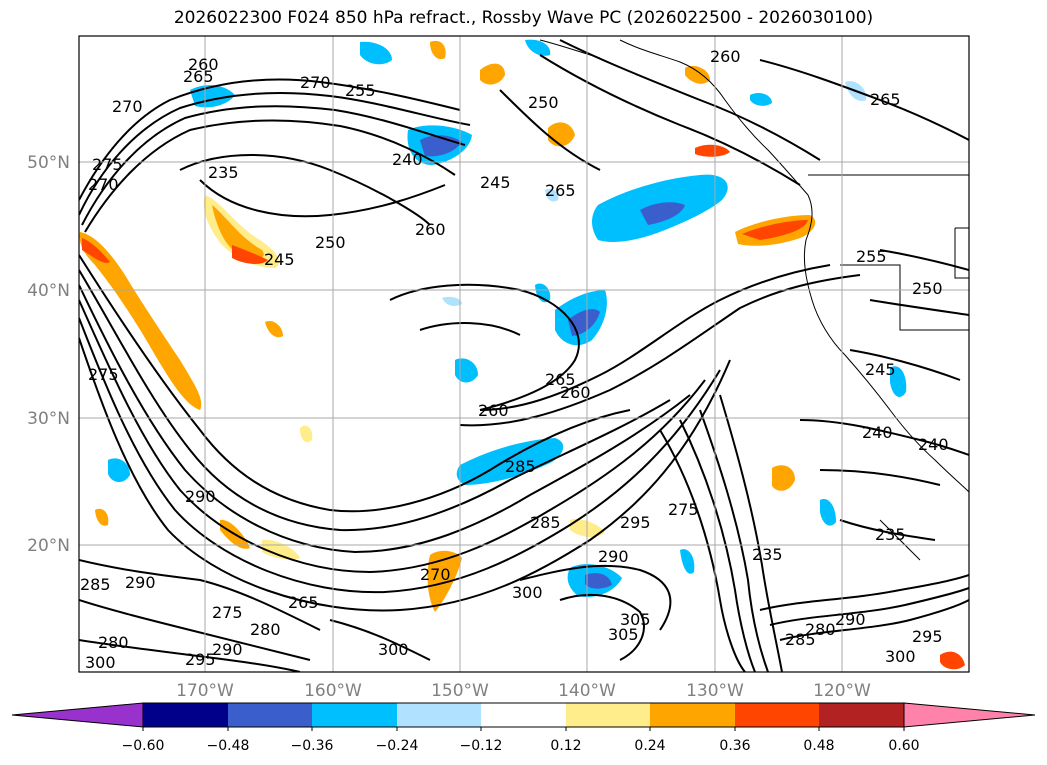 This screenshot has width=1047, height=765. I want to click on colorbar-tick-label: 0.48, so click(818, 746).